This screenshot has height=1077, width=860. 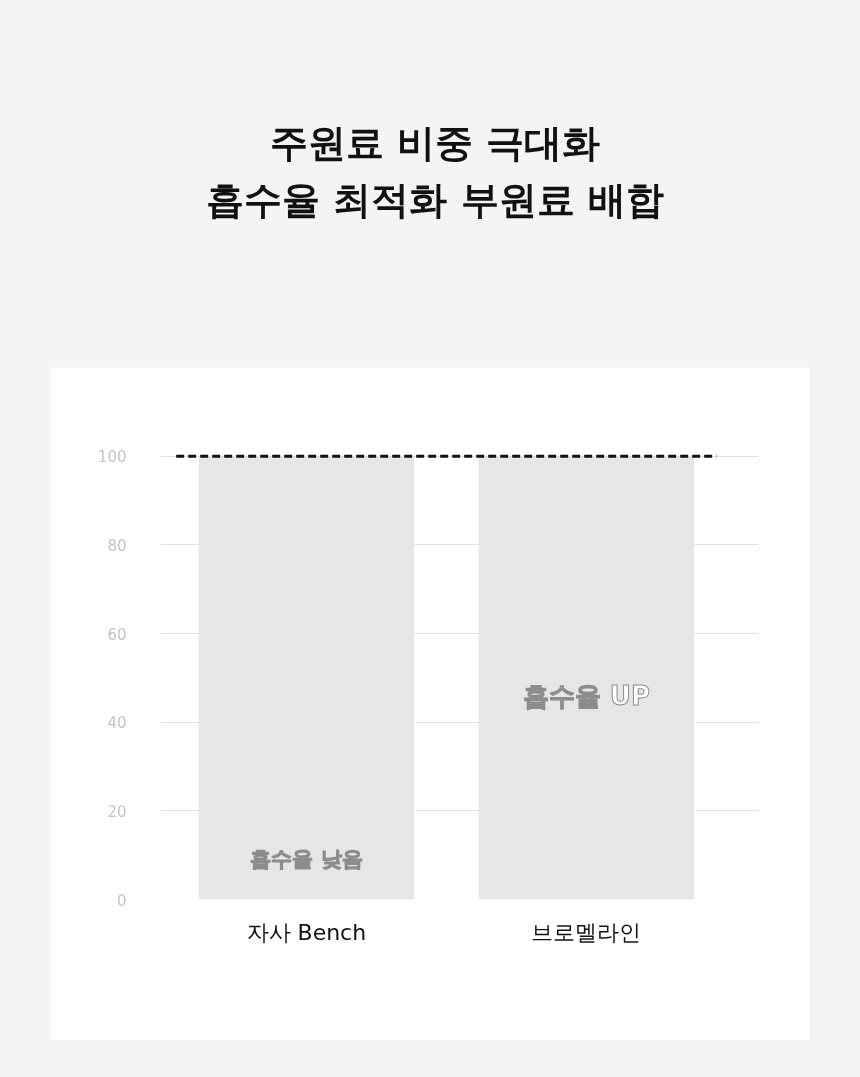 I want to click on annotation: 흡수율 낮음, so click(x=306, y=858).